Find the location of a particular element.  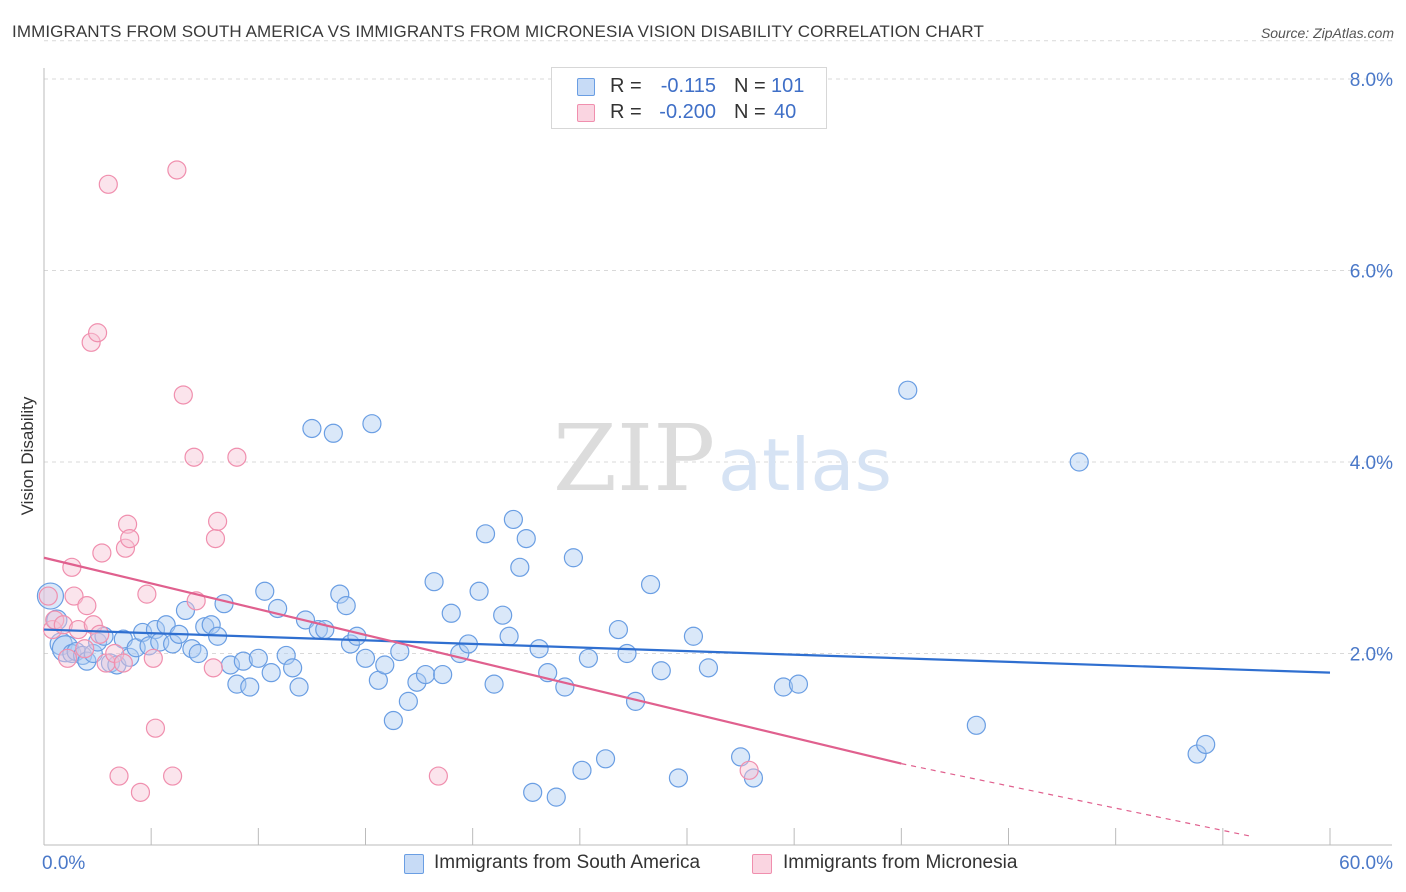

correlation-legend: R = -0.115 N = 101 R = -0.200 N = 40 is located at coordinates (689, 98).